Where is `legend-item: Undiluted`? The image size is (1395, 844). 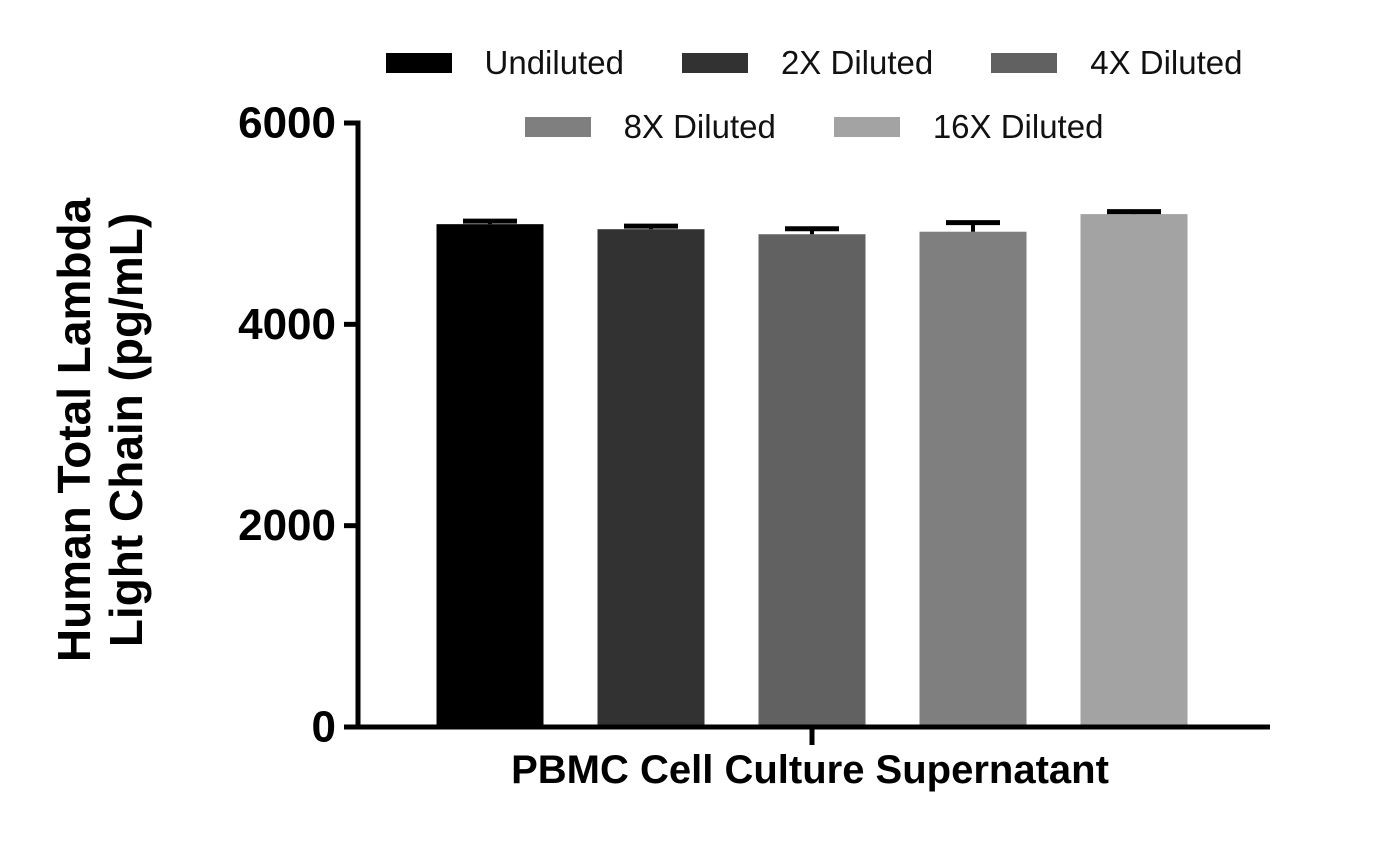
legend-item: Undiluted is located at coordinates (504, 63).